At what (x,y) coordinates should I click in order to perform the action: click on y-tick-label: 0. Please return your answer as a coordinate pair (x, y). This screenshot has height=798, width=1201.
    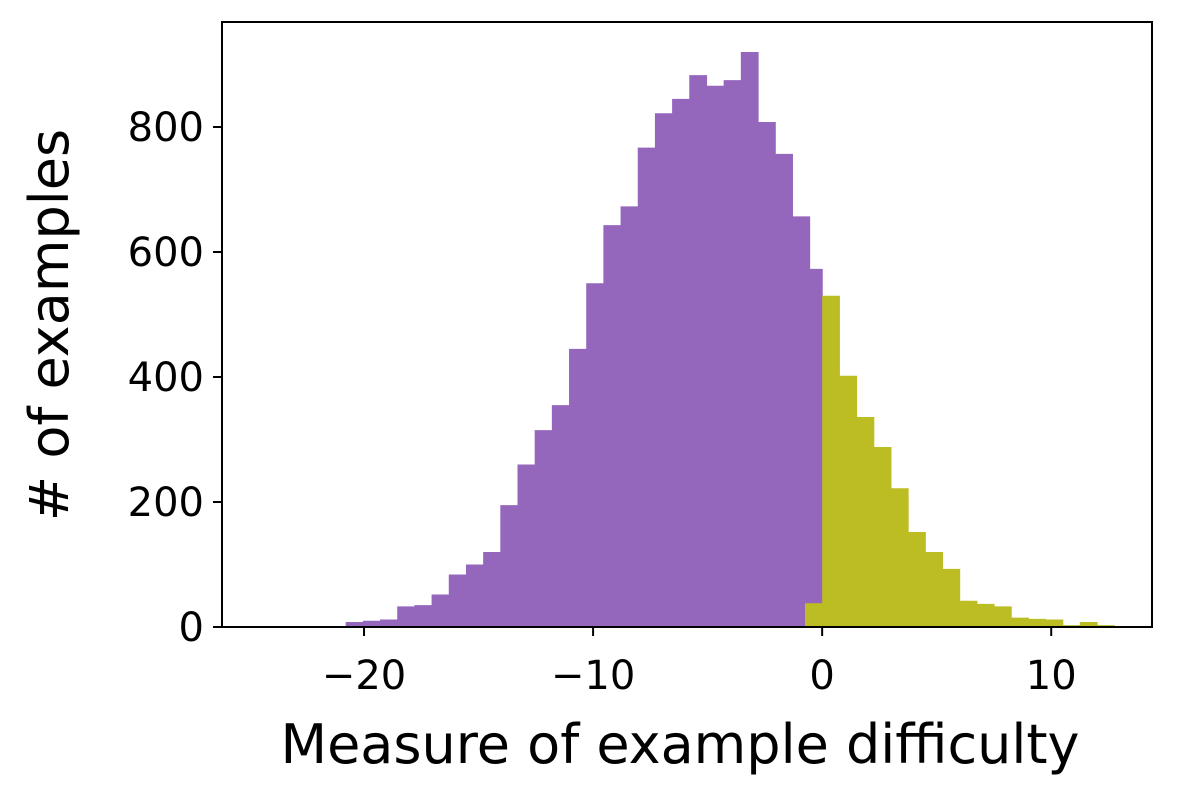
    Looking at the image, I should click on (191, 628).